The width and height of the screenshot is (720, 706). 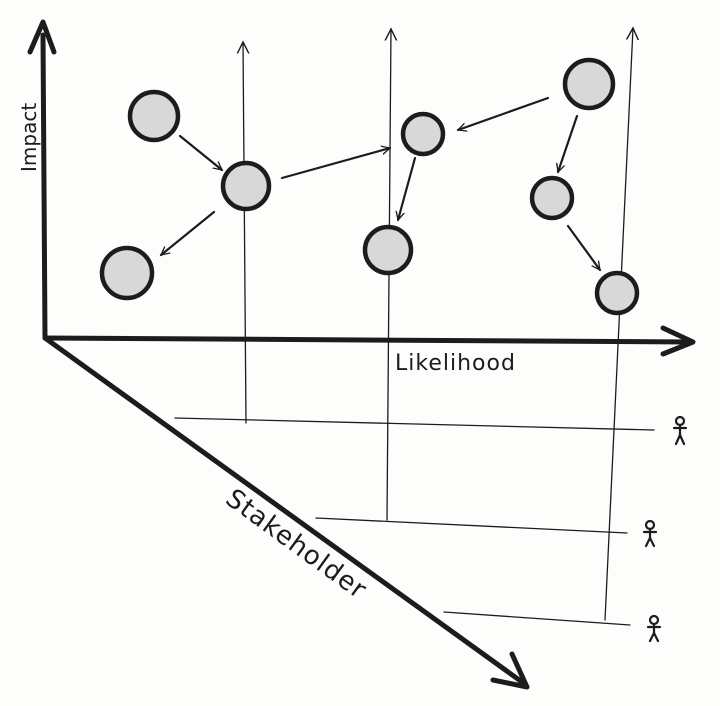 What do you see at coordinates (29, 137) in the screenshot?
I see `impact-axis-label: Impact` at bounding box center [29, 137].